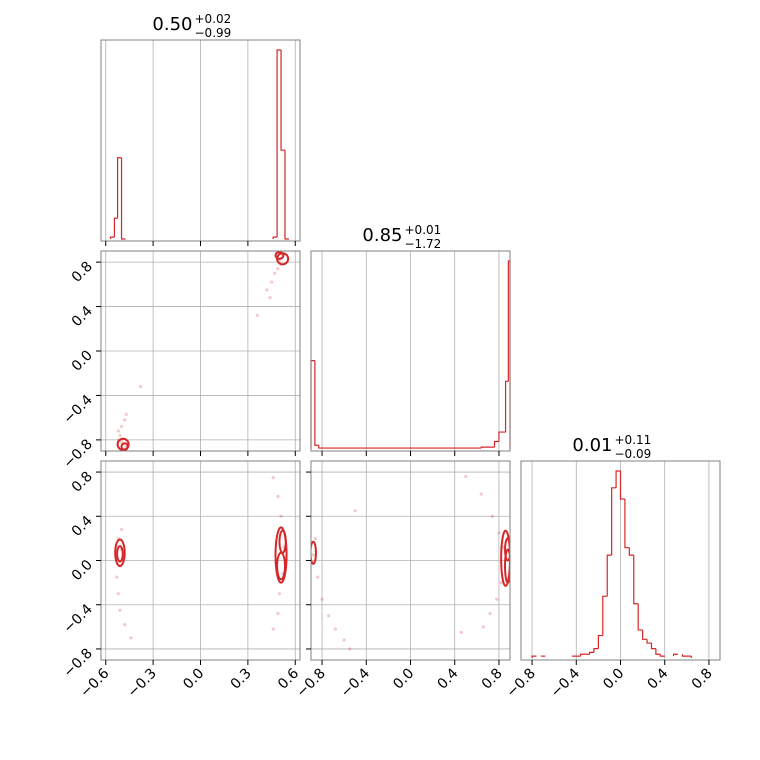 Image resolution: width=760 pixels, height=760 pixels. I want to click on panel-title-value: 0.85, so click(382, 235).